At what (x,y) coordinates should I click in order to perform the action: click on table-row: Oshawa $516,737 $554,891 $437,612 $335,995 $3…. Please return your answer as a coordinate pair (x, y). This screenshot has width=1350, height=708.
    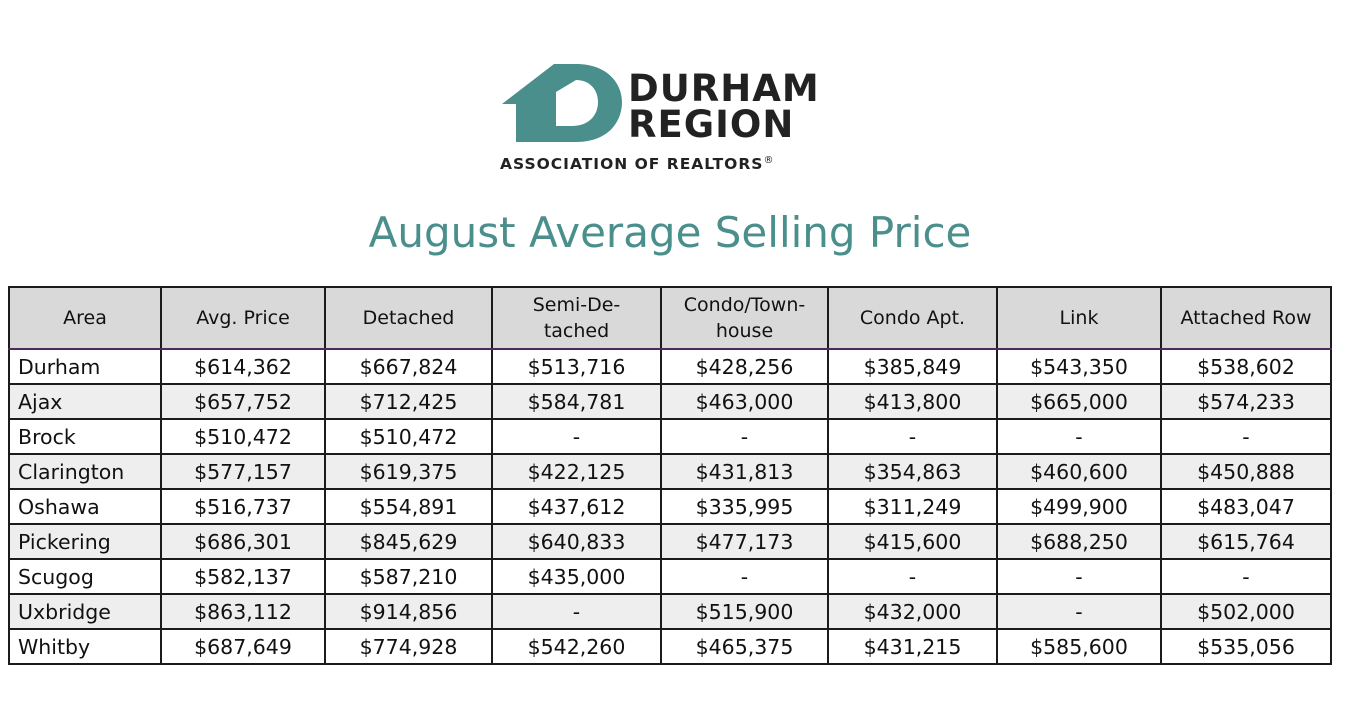
    Looking at the image, I should click on (670, 506).